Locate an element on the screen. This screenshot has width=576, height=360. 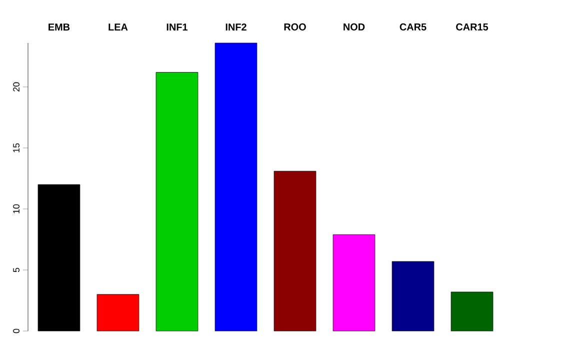
x-tick-label: CAR5 is located at coordinates (413, 26).